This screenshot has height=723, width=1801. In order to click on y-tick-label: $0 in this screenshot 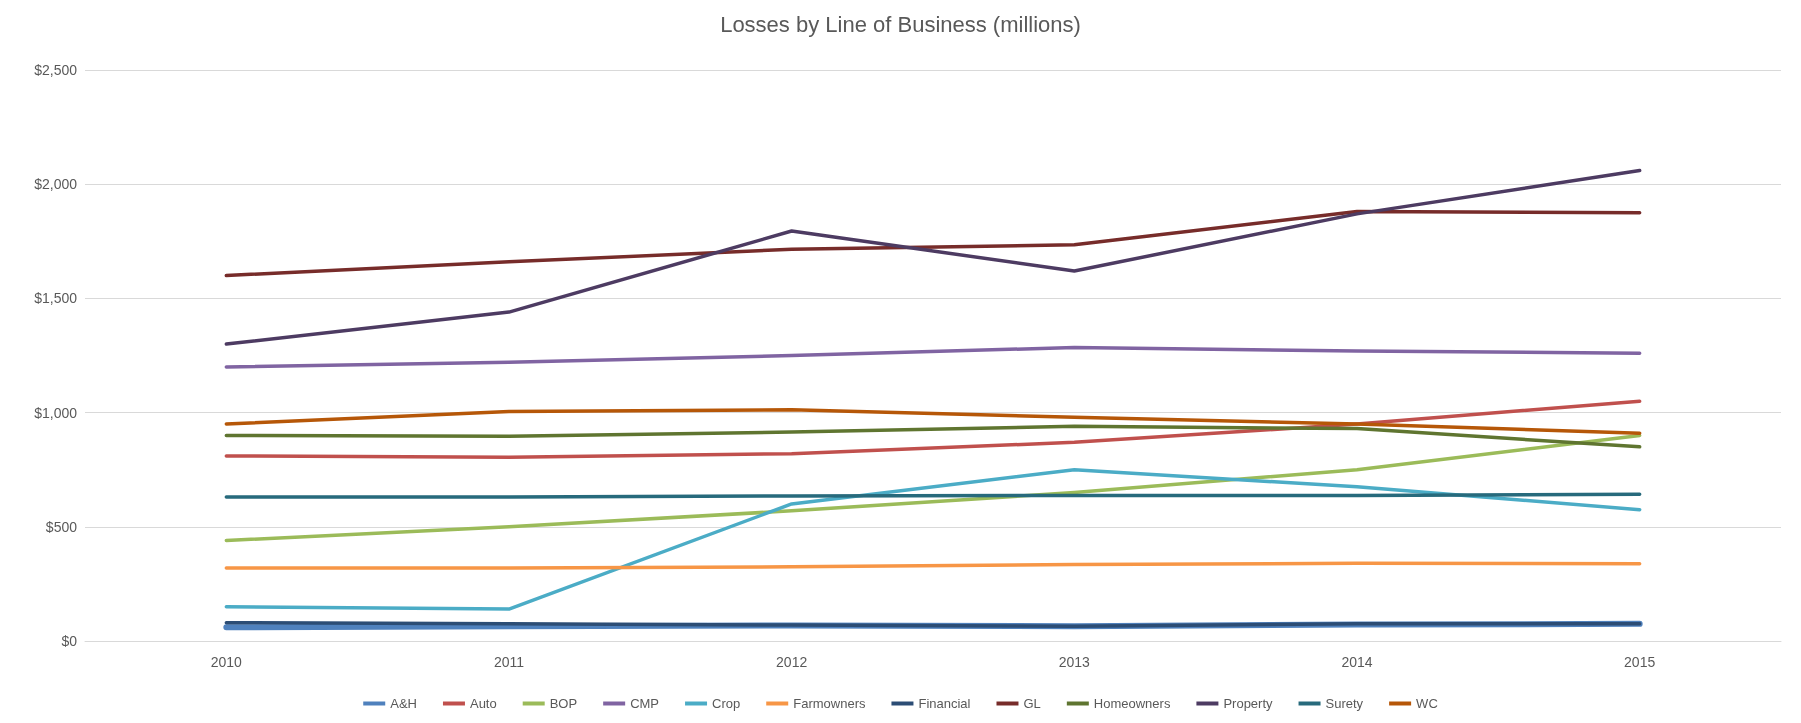, I will do `click(69, 641)`.